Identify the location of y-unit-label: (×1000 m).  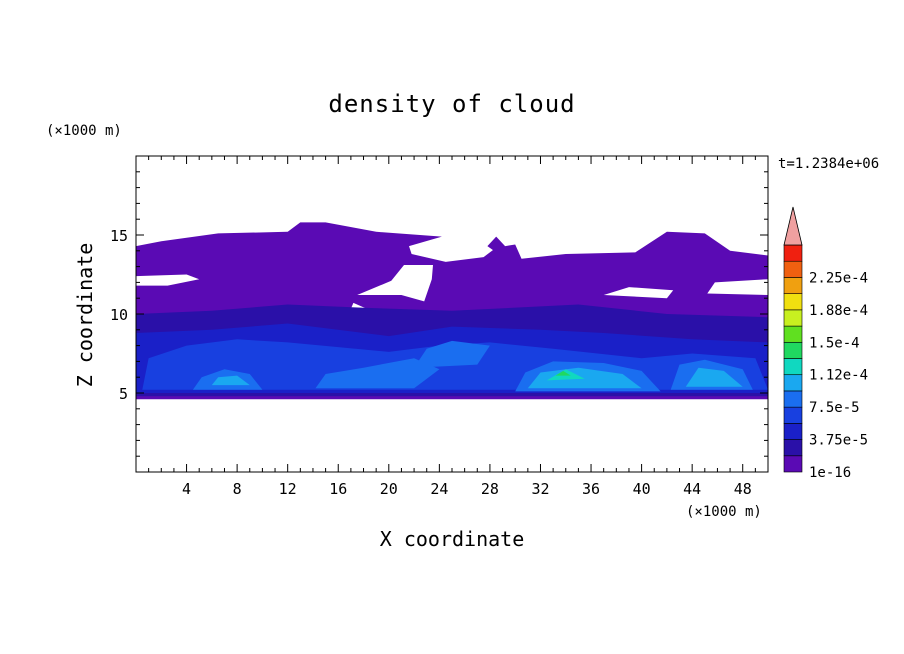
(84, 131).